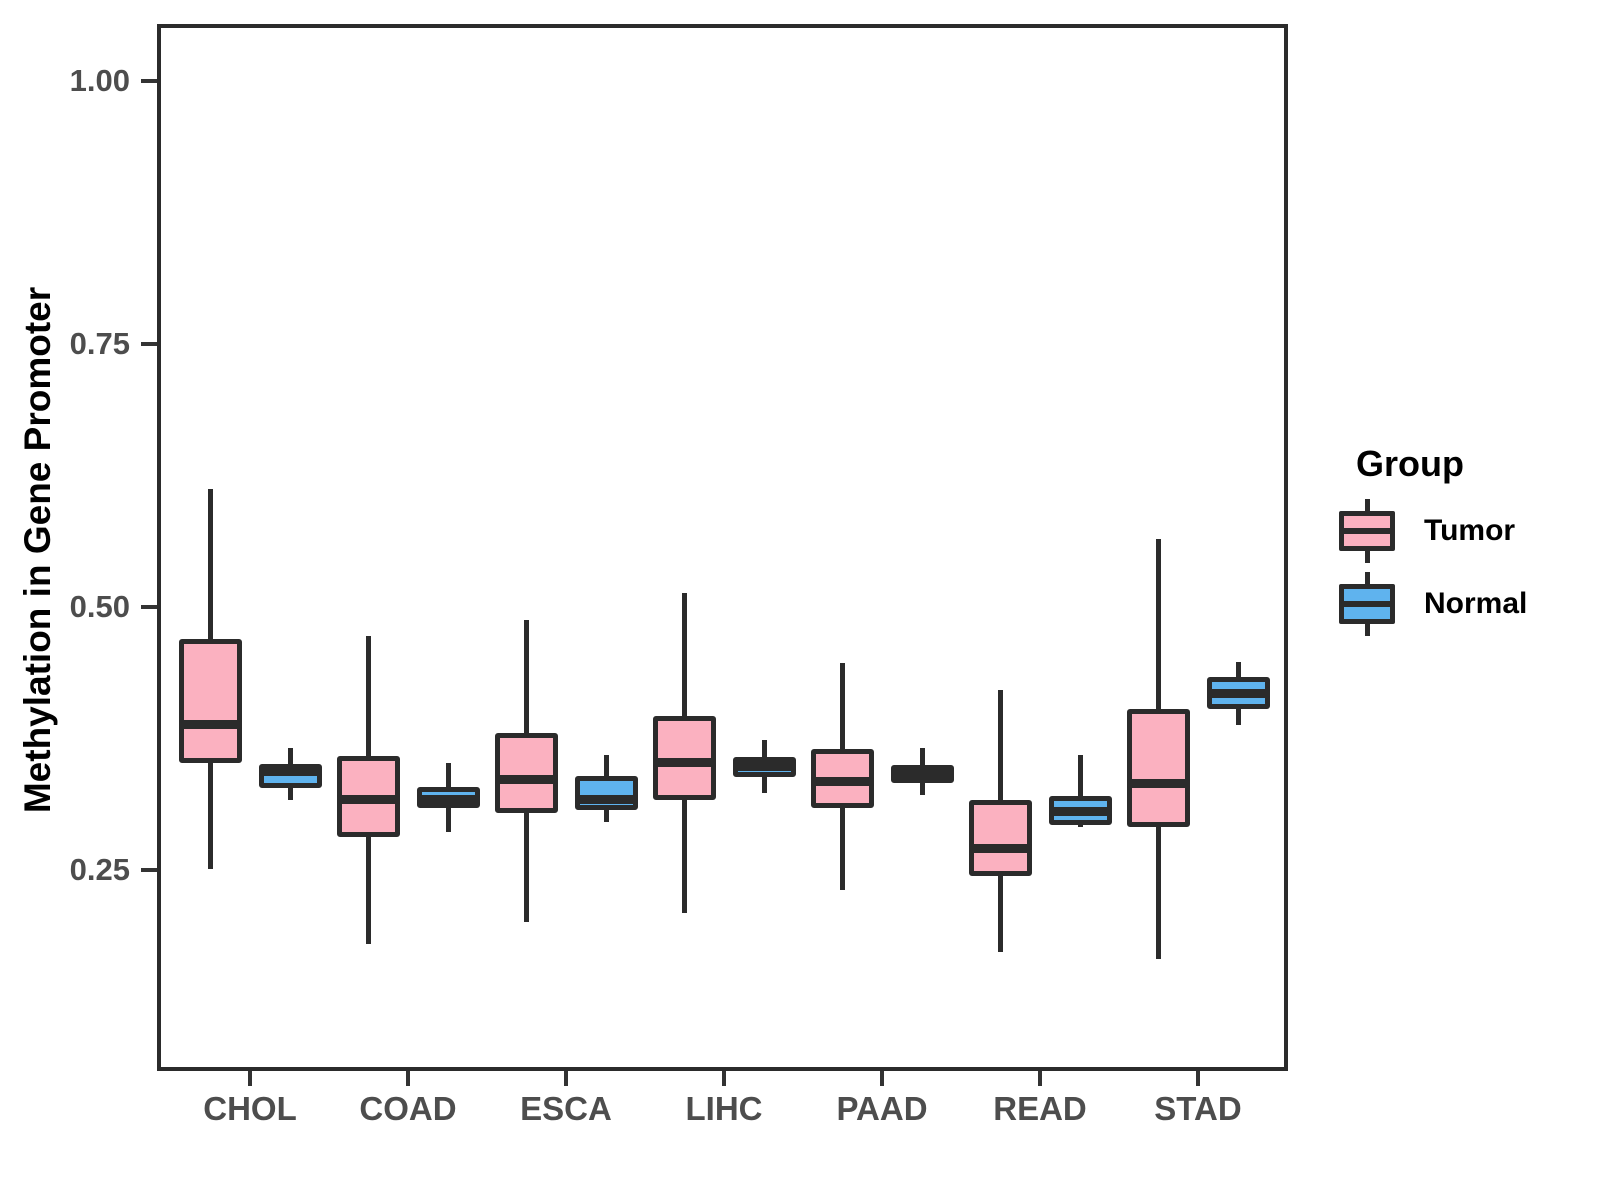  Describe the element at coordinates (764, 767) in the screenshot. I see `normal-median-LIHC` at that location.